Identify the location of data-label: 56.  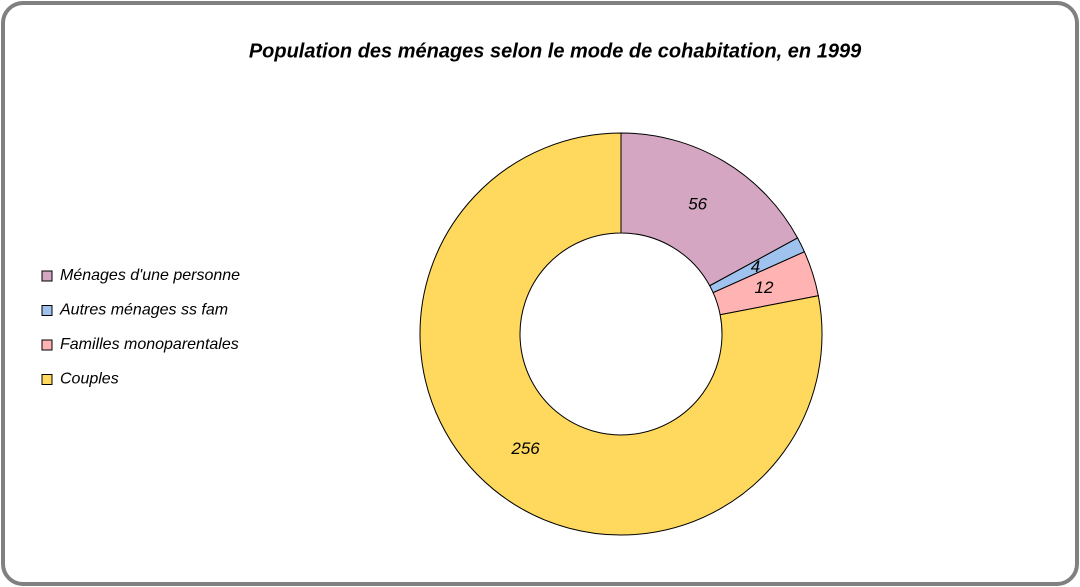
(697, 204).